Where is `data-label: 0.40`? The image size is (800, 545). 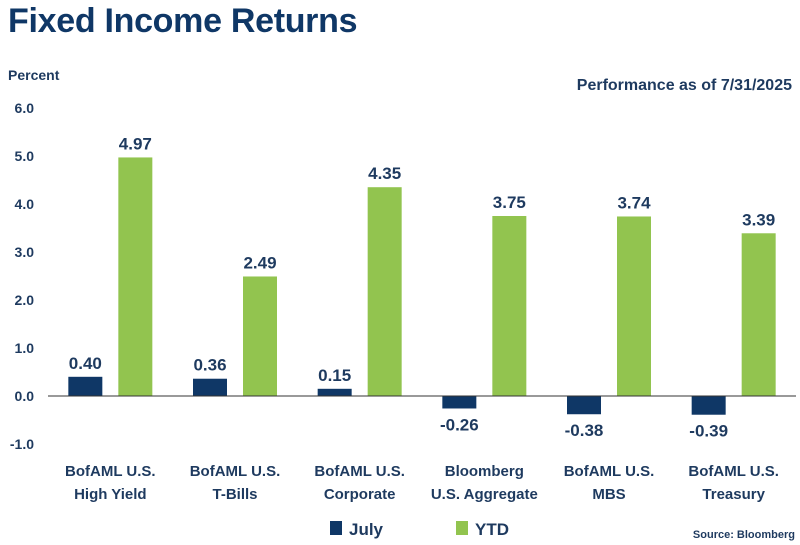 data-label: 0.40 is located at coordinates (85, 363).